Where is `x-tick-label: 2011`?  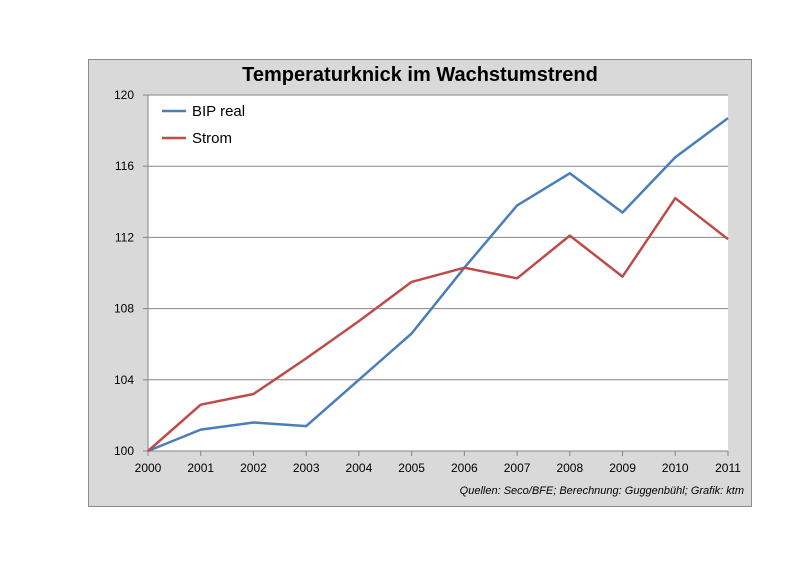 x-tick-label: 2011 is located at coordinates (728, 468).